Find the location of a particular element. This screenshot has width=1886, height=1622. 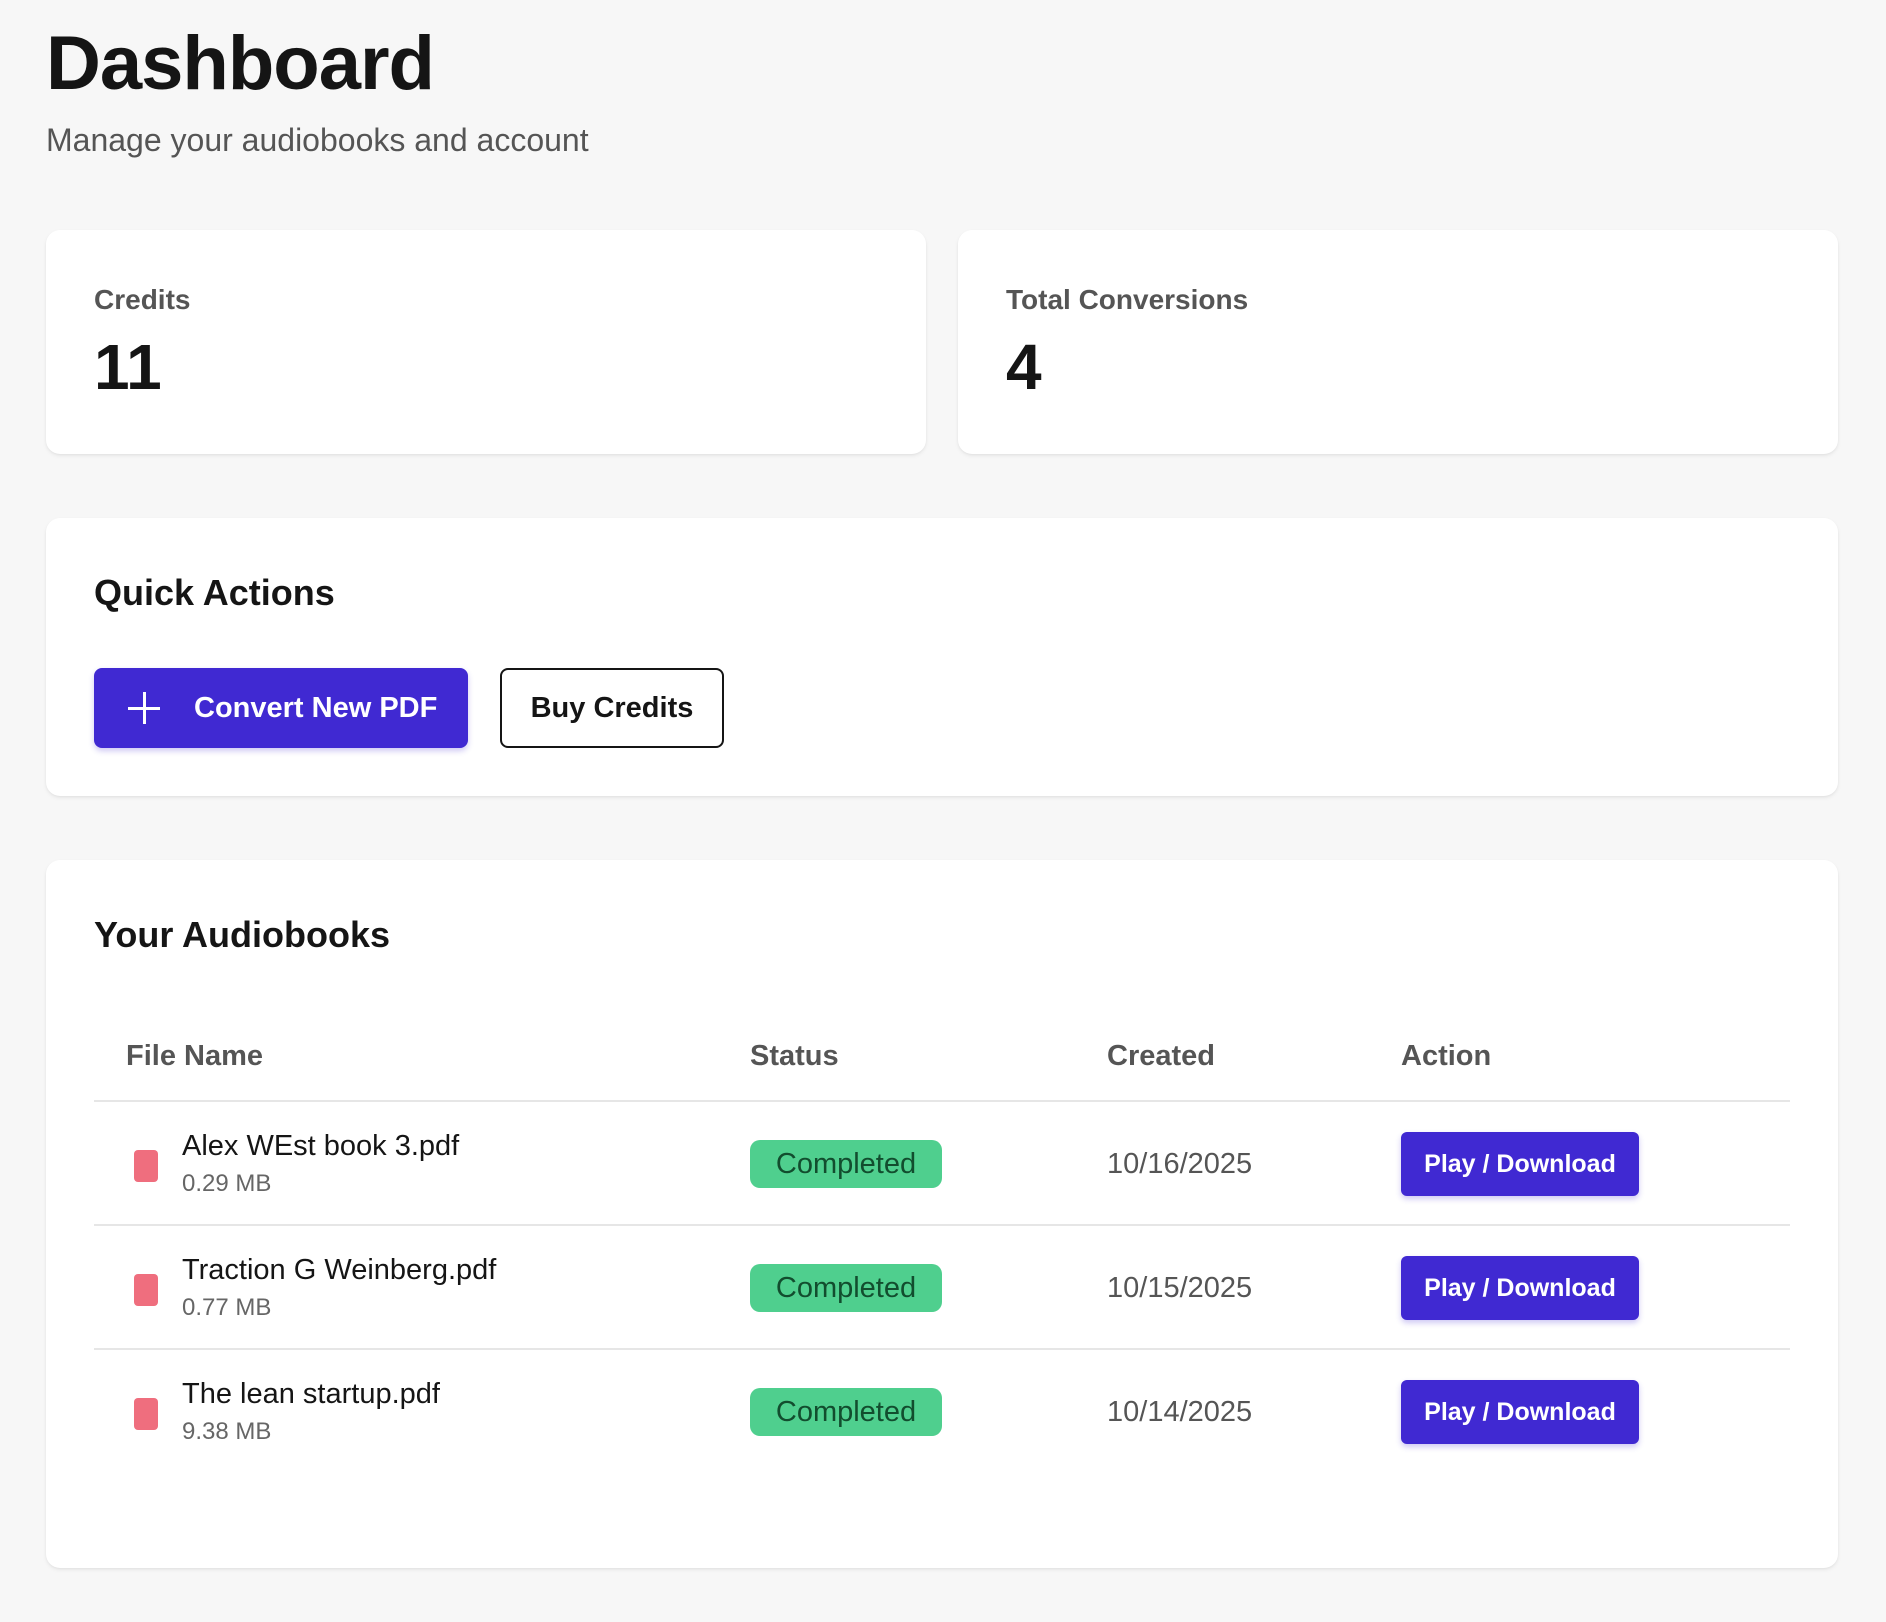

table-header: File Name Status Created Action is located at coordinates (942, 1051).